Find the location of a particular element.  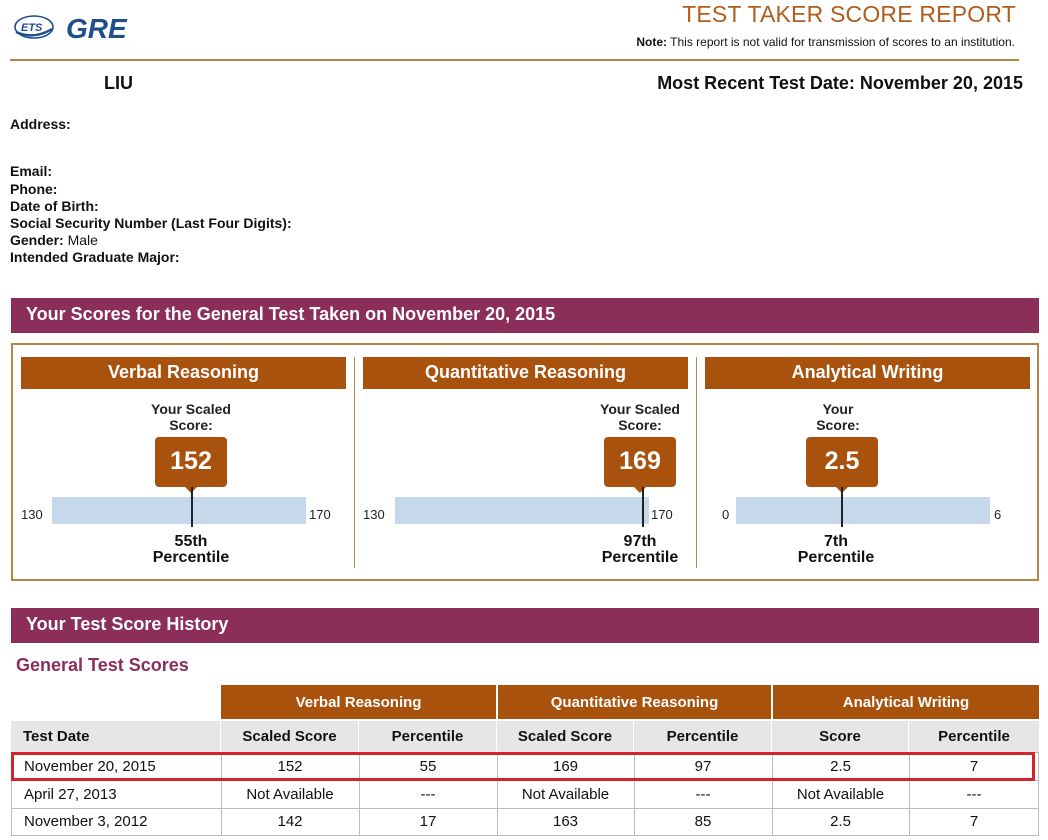

writing-percentile: 7th Percentile is located at coordinates (836, 550).